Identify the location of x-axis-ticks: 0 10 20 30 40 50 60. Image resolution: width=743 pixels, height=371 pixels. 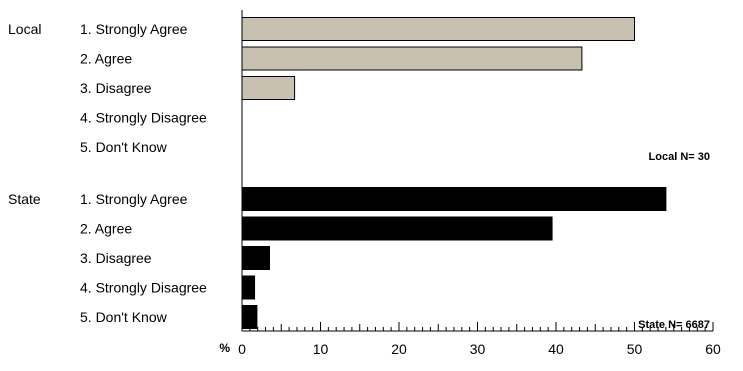
(479, 339).